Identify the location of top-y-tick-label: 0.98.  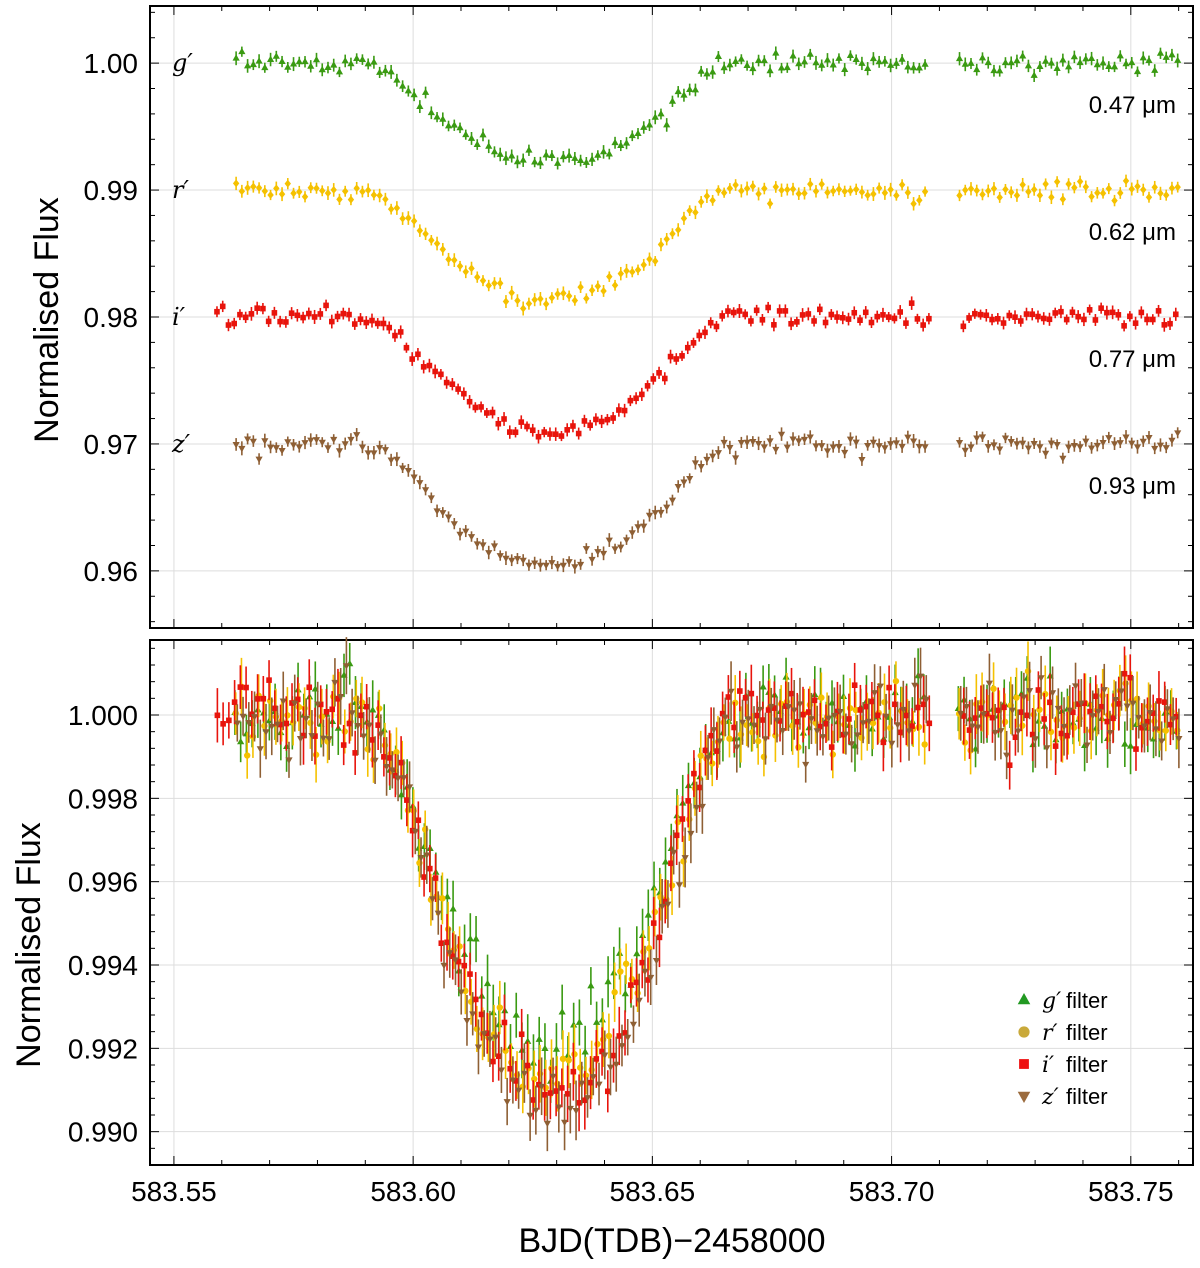
(111, 317).